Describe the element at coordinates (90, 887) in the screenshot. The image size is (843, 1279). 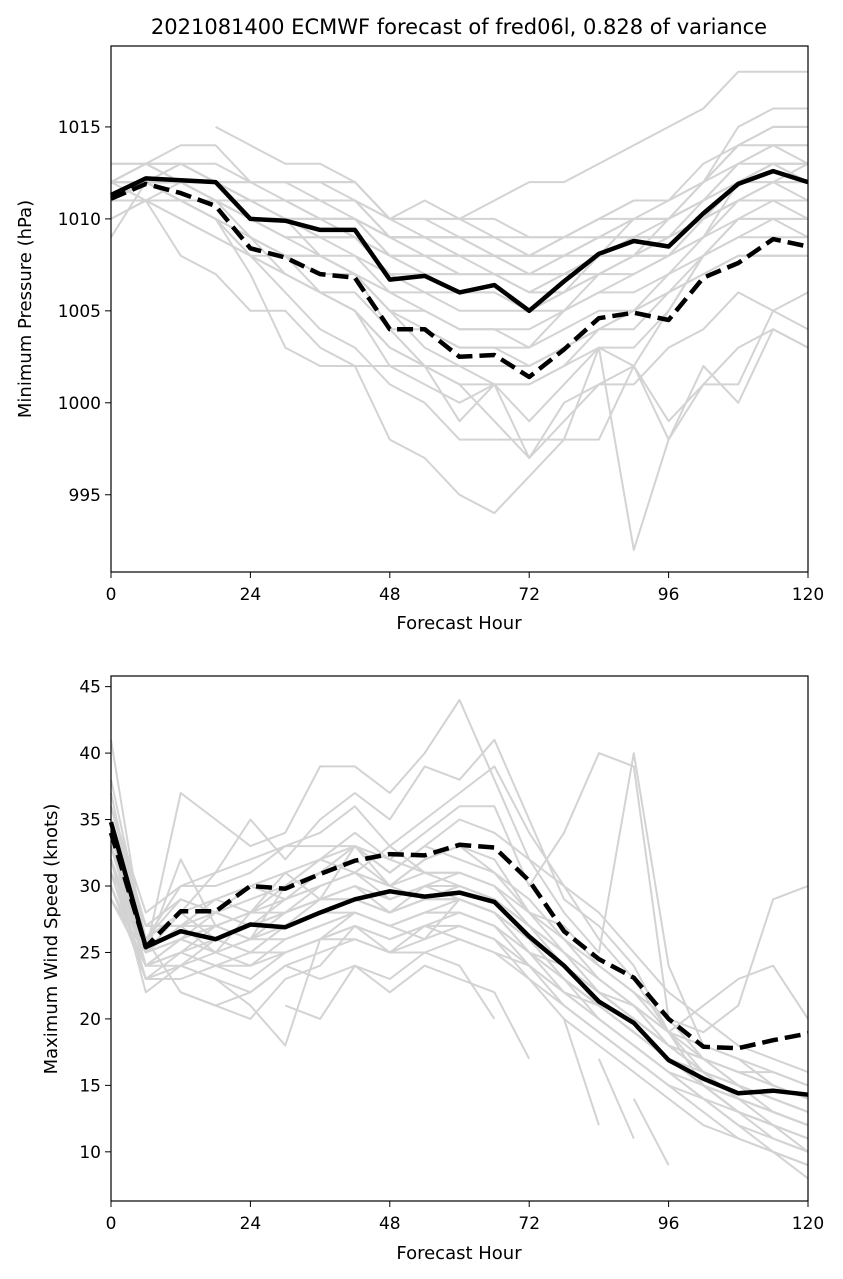
I see `wind-y-tick-label: 30` at that location.